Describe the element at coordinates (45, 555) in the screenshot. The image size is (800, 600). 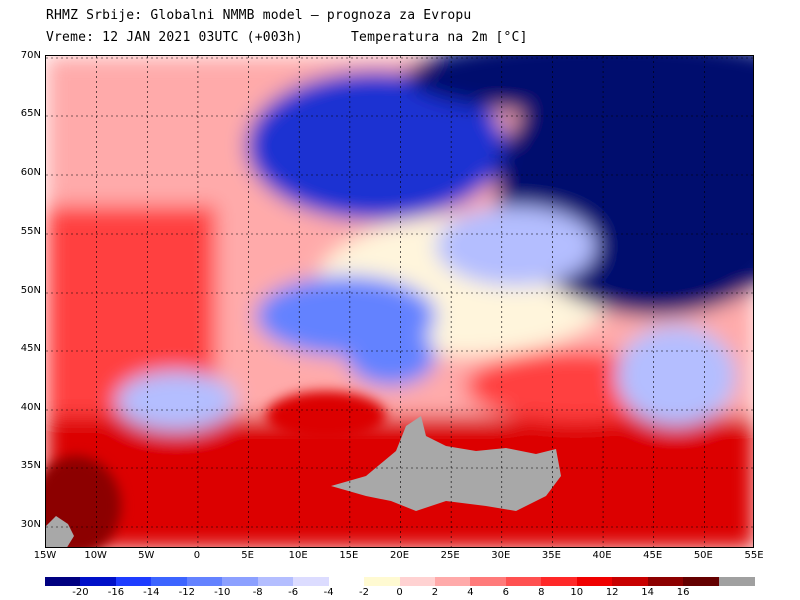
I see `lon-label-15w: 15W` at that location.